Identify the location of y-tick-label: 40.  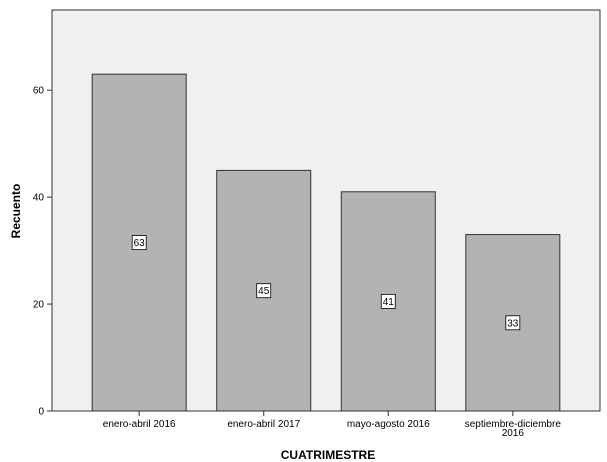
(39, 198).